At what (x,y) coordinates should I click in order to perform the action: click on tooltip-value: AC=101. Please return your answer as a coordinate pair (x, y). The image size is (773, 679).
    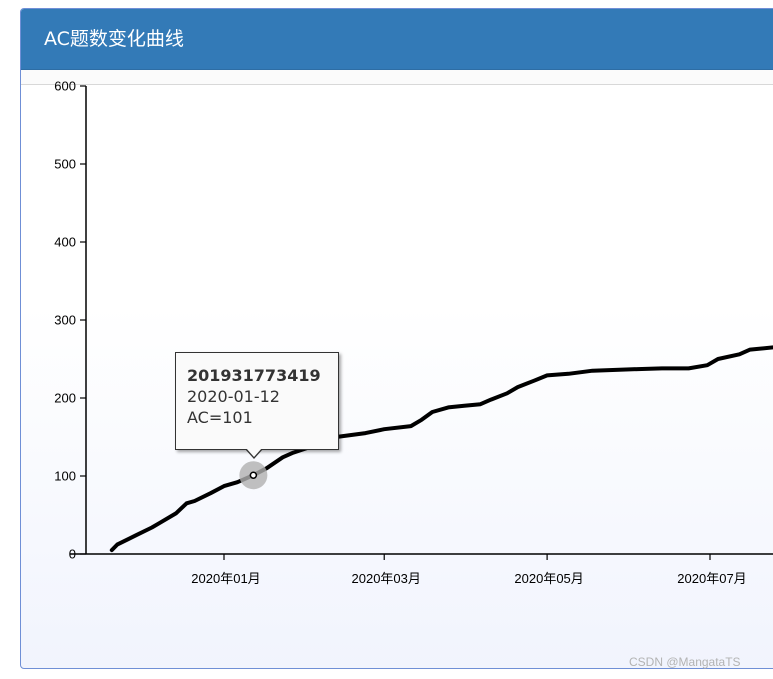
    Looking at the image, I should click on (220, 417).